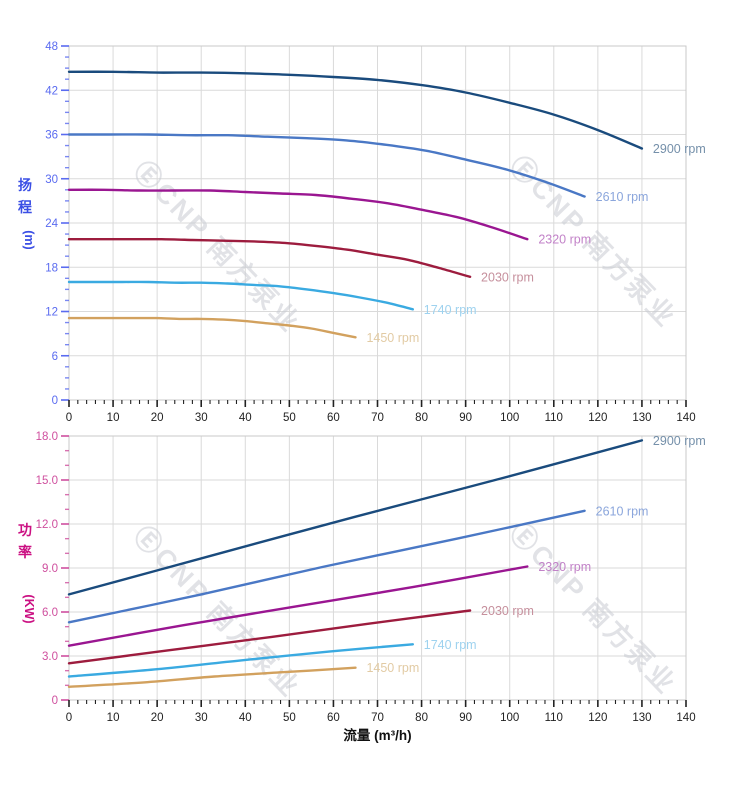 Image resolution: width=752 pixels, height=797 pixels. What do you see at coordinates (25, 207) in the screenshot?
I see `y-axis-title-char: 程` at bounding box center [25, 207].